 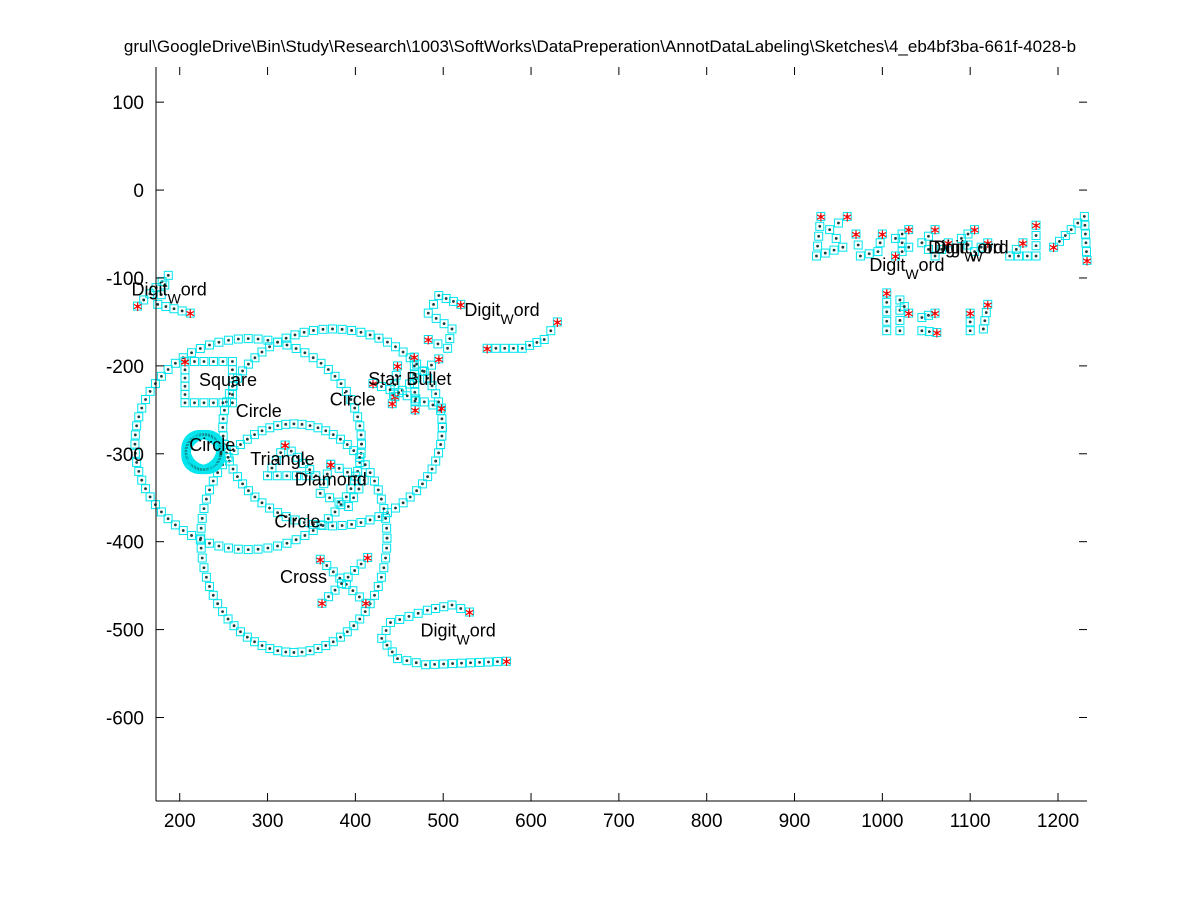 I want to click on annotation-label: Triangle, so click(x=282, y=459).